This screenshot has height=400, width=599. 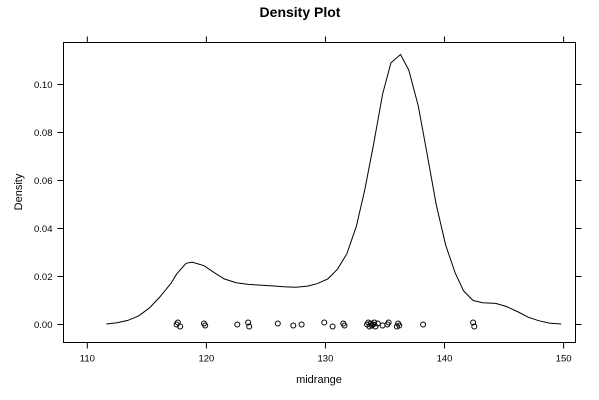 What do you see at coordinates (43, 133) in the screenshot?
I see `y-tick-label: 0.08` at bounding box center [43, 133].